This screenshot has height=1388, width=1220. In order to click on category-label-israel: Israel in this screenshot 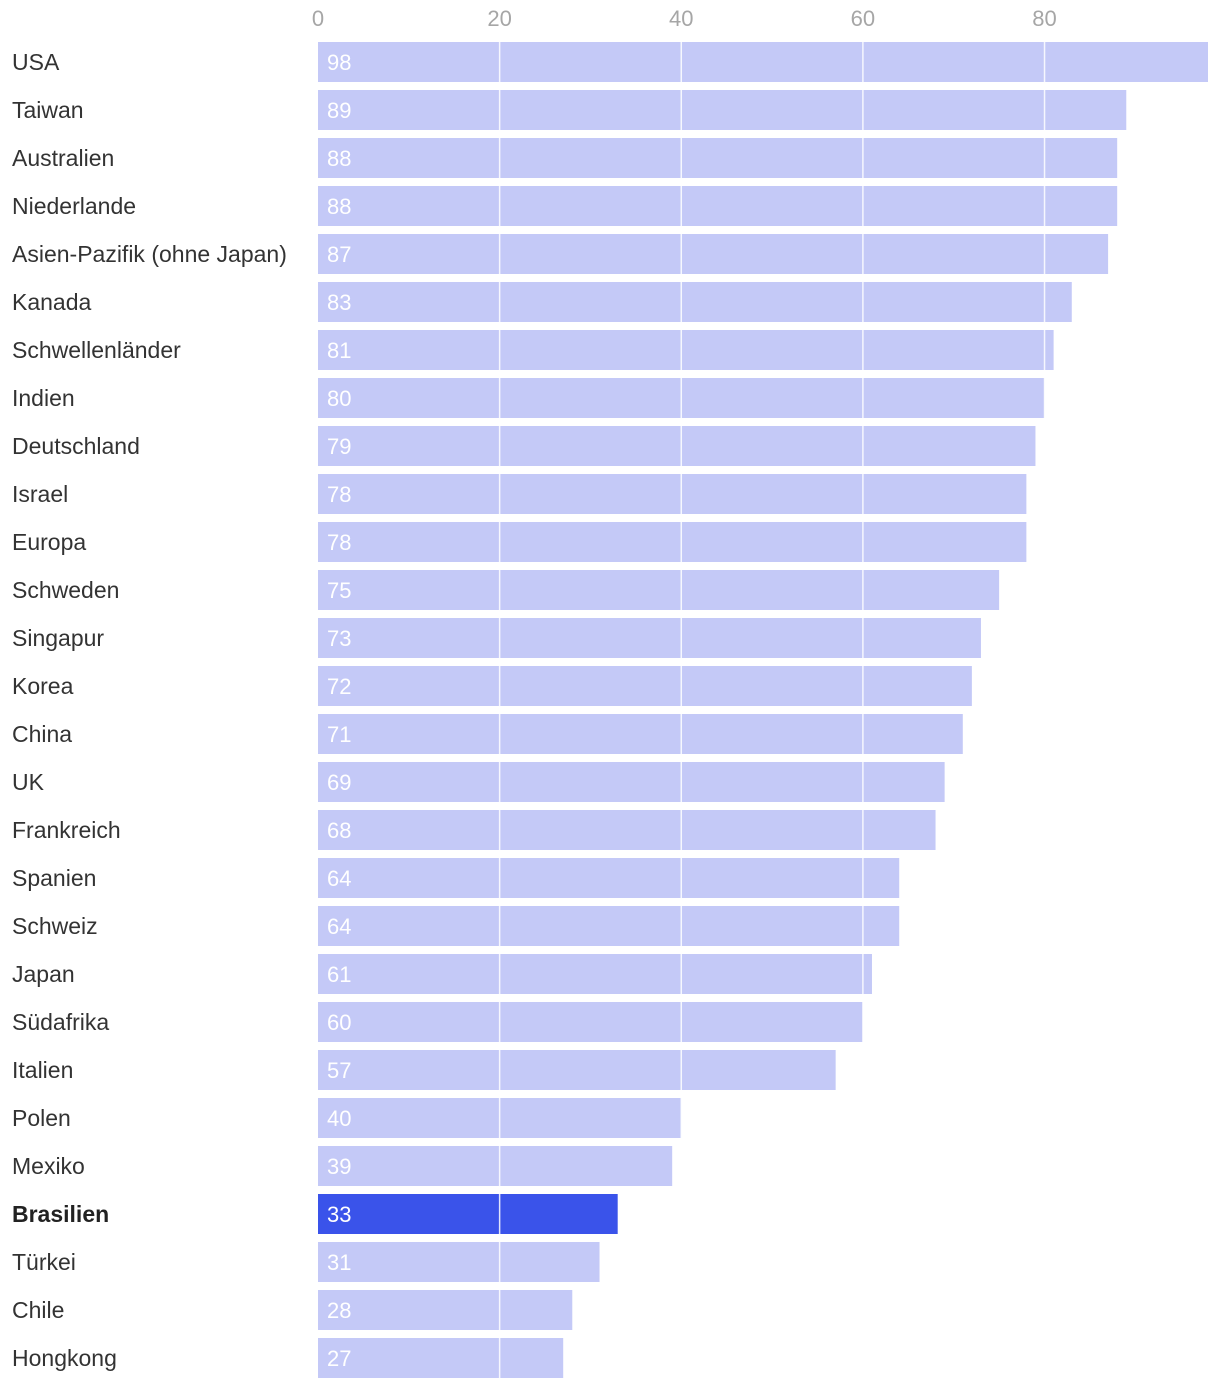, I will do `click(40, 494)`.